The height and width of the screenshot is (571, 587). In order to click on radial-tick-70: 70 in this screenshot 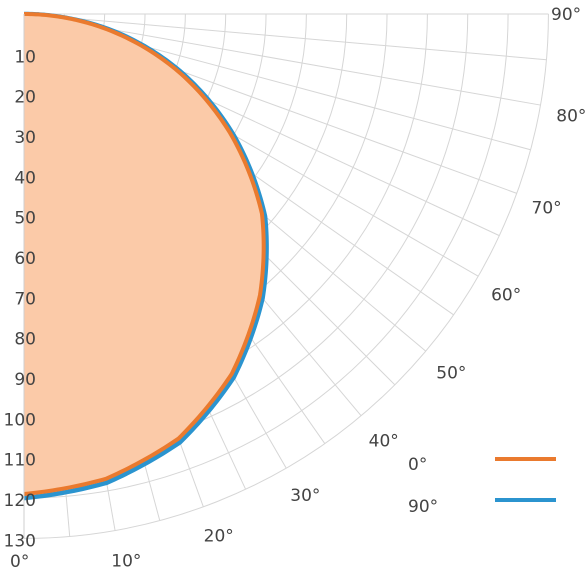, I will do `click(25, 299)`.